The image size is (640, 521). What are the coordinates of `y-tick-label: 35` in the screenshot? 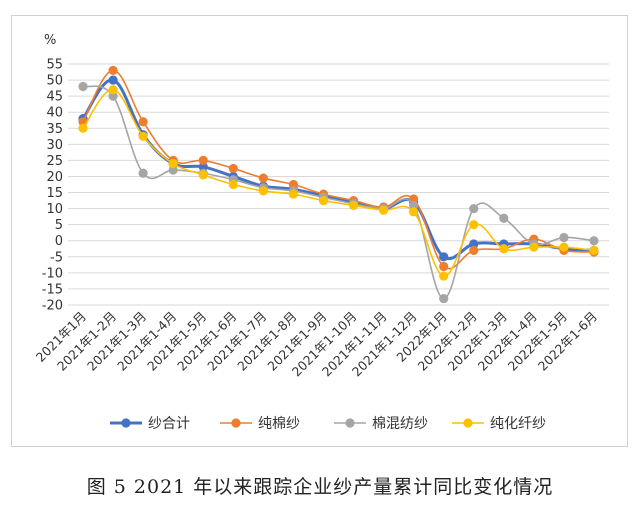 It's located at (54, 129).